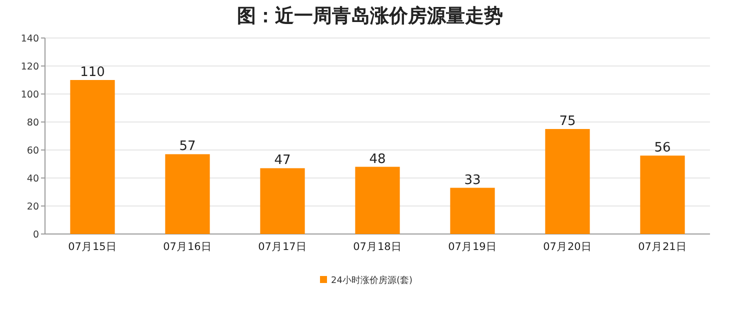  What do you see at coordinates (567, 121) in the screenshot?
I see `data-label: 75` at bounding box center [567, 121].